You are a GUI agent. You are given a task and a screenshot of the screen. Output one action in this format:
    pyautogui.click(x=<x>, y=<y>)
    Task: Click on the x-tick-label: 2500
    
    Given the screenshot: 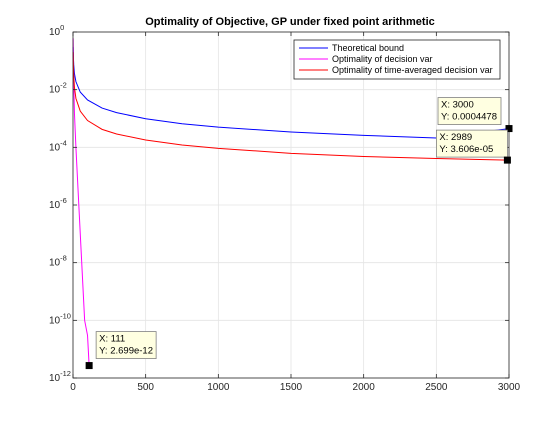 What is the action you would take?
    pyautogui.click(x=436, y=387)
    